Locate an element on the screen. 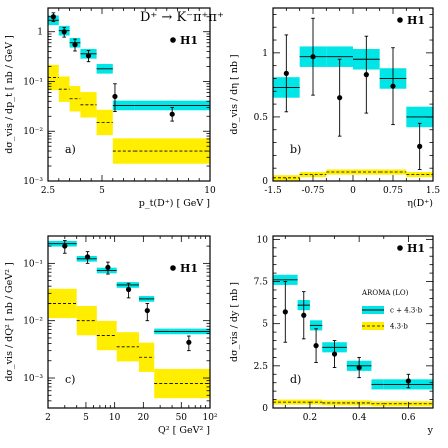  x-axis-label: p_t(D⁺) [ GeV ] is located at coordinates (174, 203).